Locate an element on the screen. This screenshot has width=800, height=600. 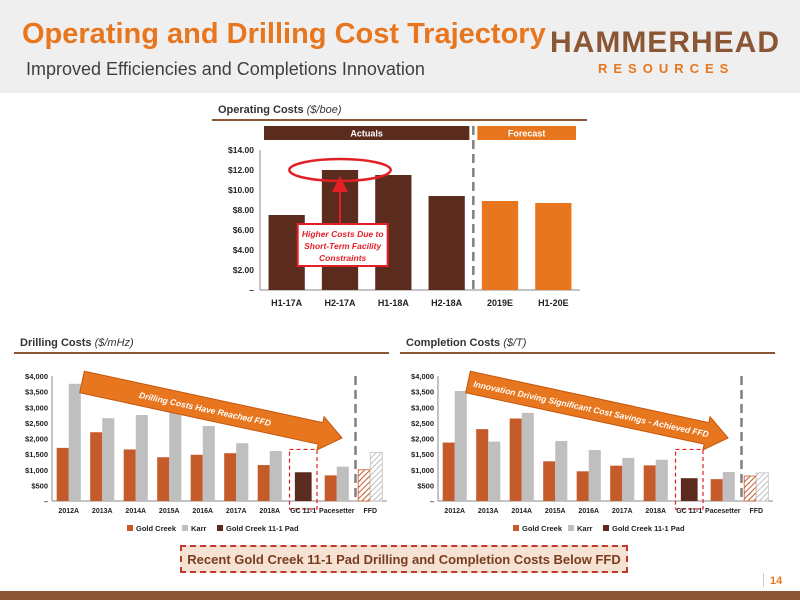
drill-ytick-label: $500 is located at coordinates (39, 485).